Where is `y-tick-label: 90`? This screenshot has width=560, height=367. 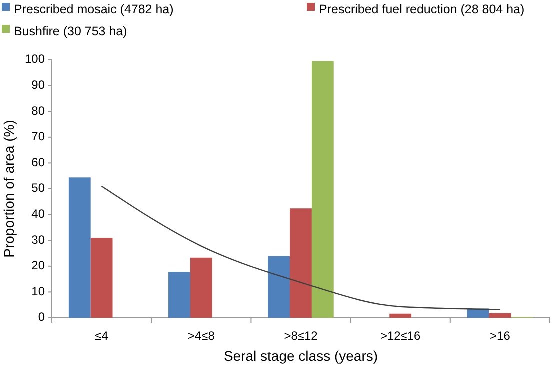
y-tick-label: 90 is located at coordinates (39, 85).